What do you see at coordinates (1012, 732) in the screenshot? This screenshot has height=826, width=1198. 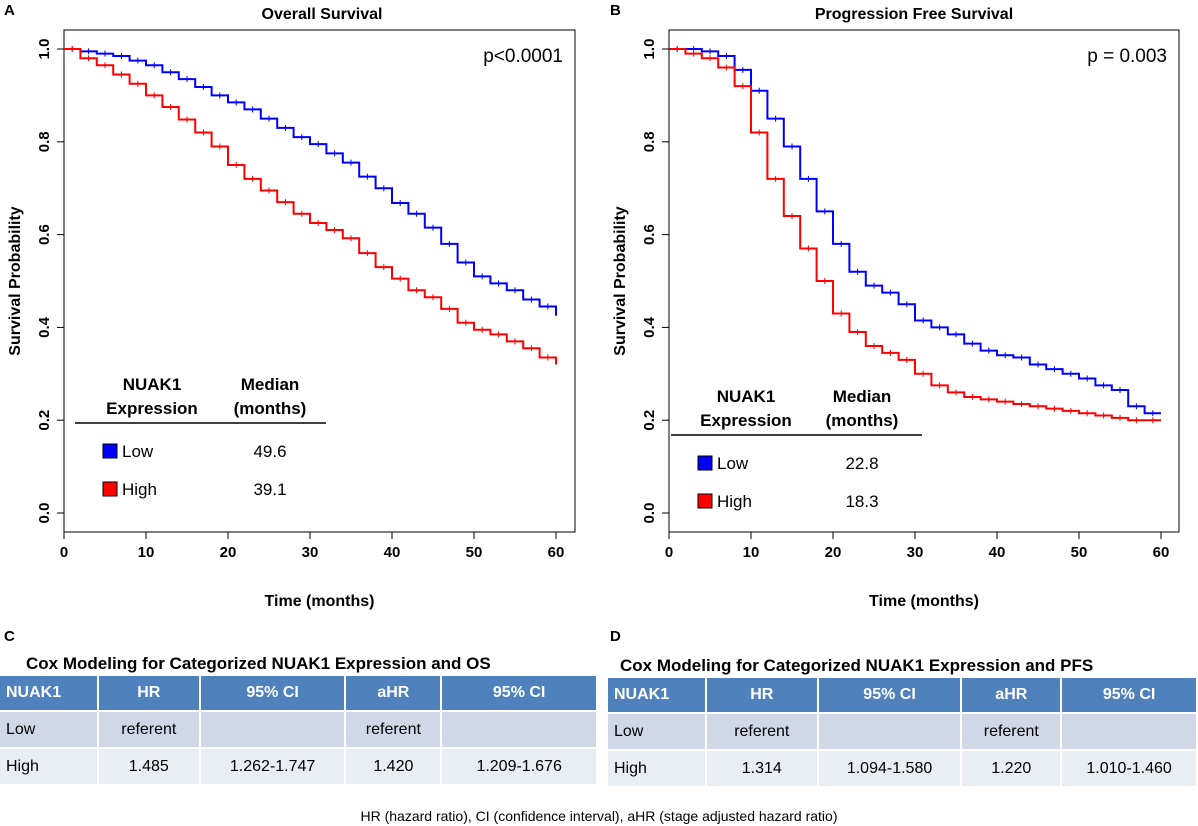 I see `table-cell: referent` at bounding box center [1012, 732].